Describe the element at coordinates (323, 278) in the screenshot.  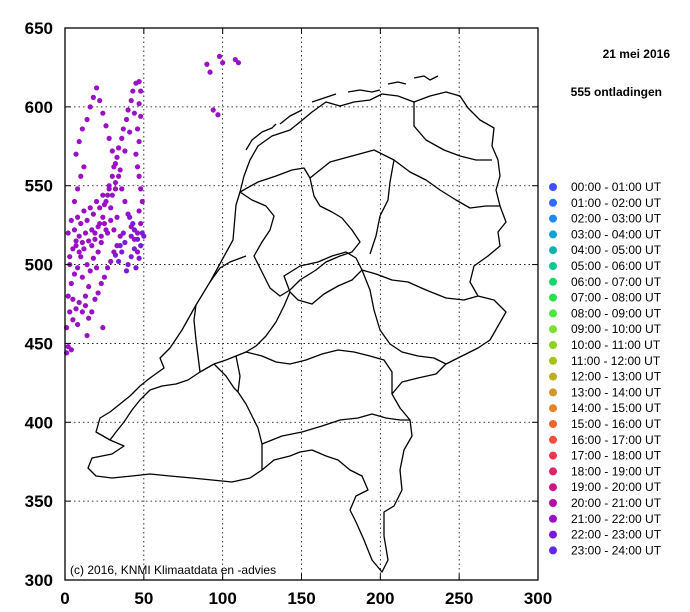
I see `flevoland` at that location.